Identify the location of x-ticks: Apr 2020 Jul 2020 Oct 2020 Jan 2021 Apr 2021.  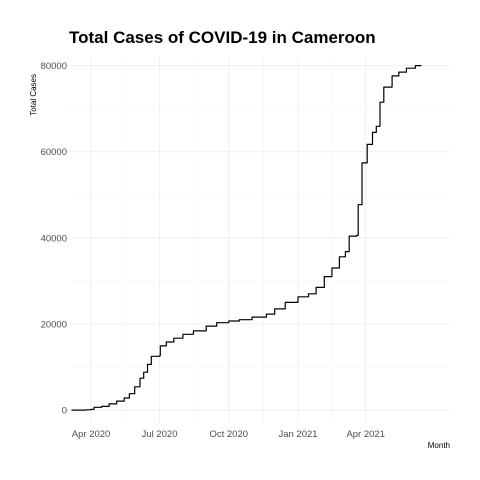
(228, 434).